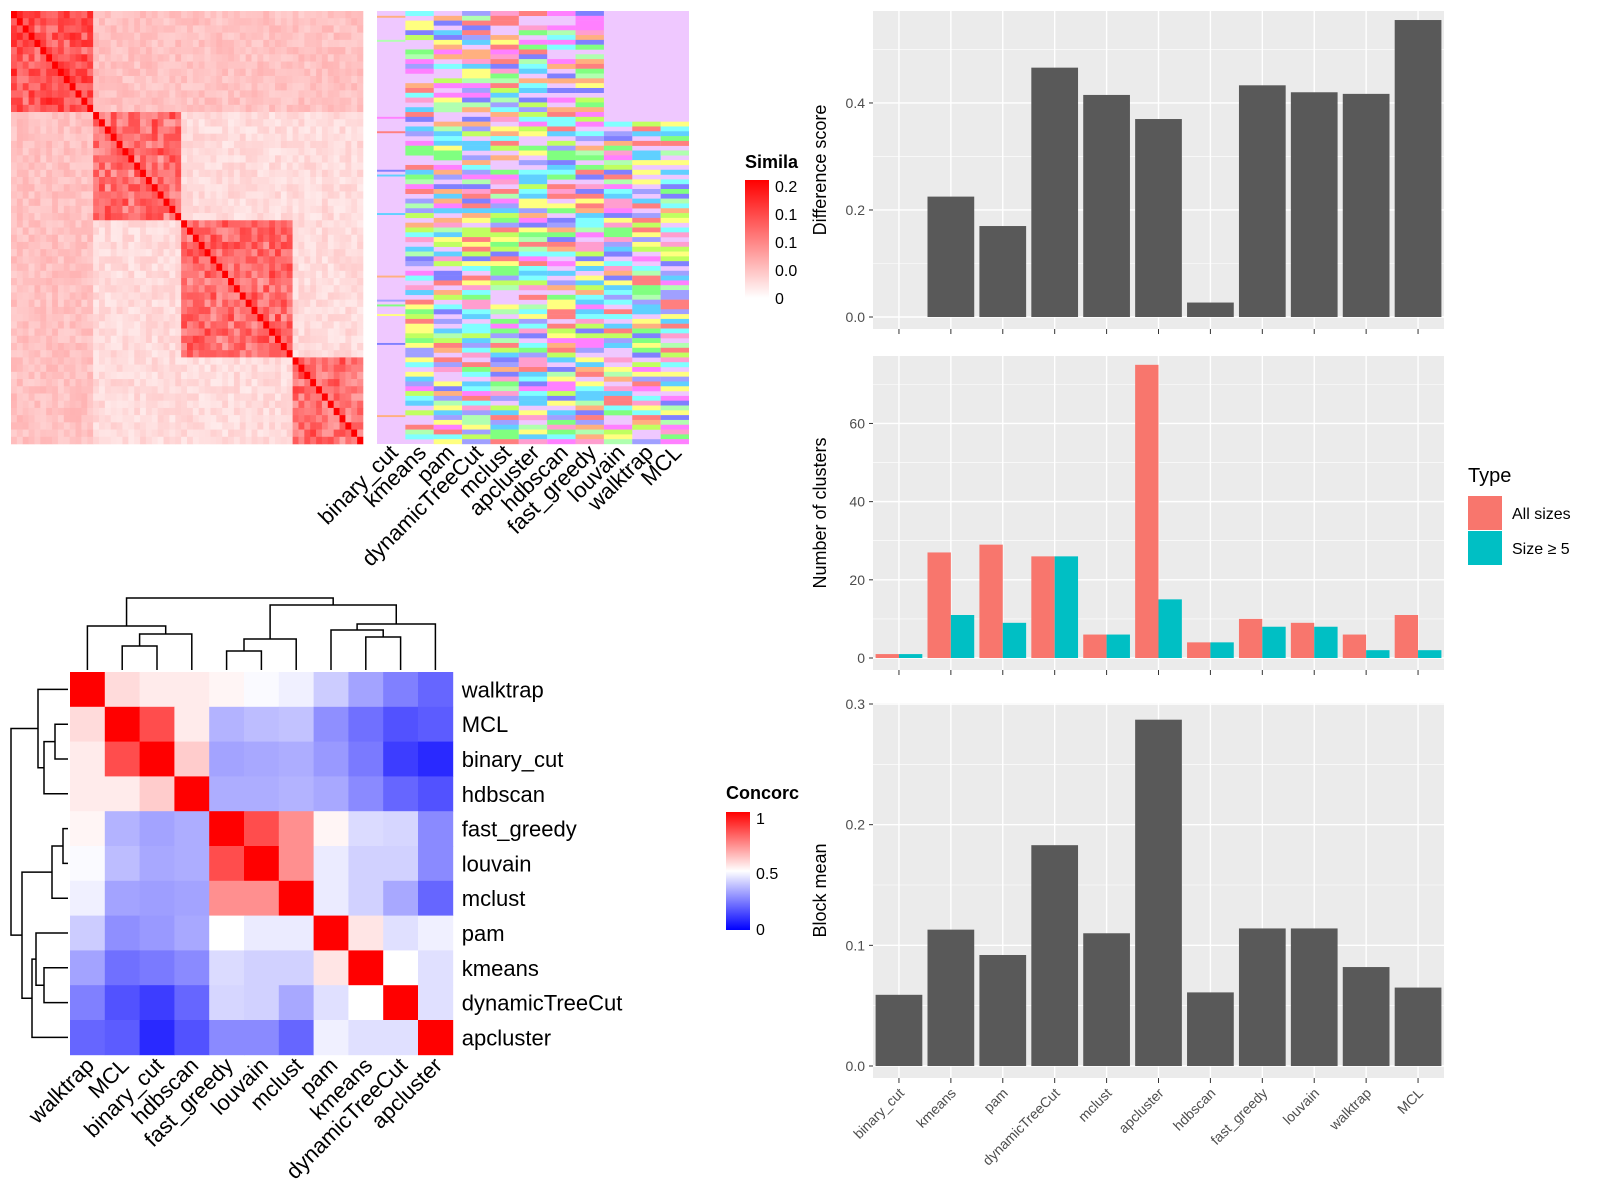  Describe the element at coordinates (401, 898) in the screenshot. I see `concordance-cell` at that location.